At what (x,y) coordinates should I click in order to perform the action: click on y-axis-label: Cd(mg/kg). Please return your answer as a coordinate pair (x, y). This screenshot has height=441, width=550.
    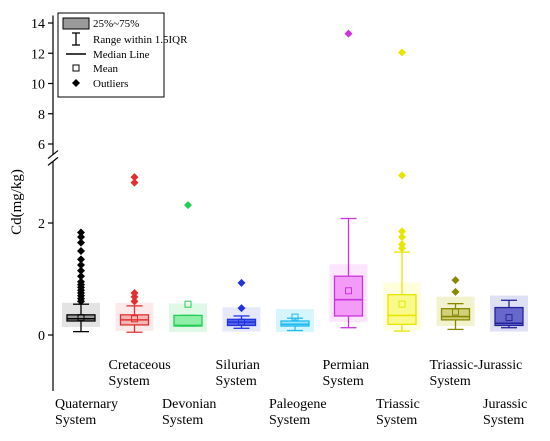
    Looking at the image, I should click on (17, 202).